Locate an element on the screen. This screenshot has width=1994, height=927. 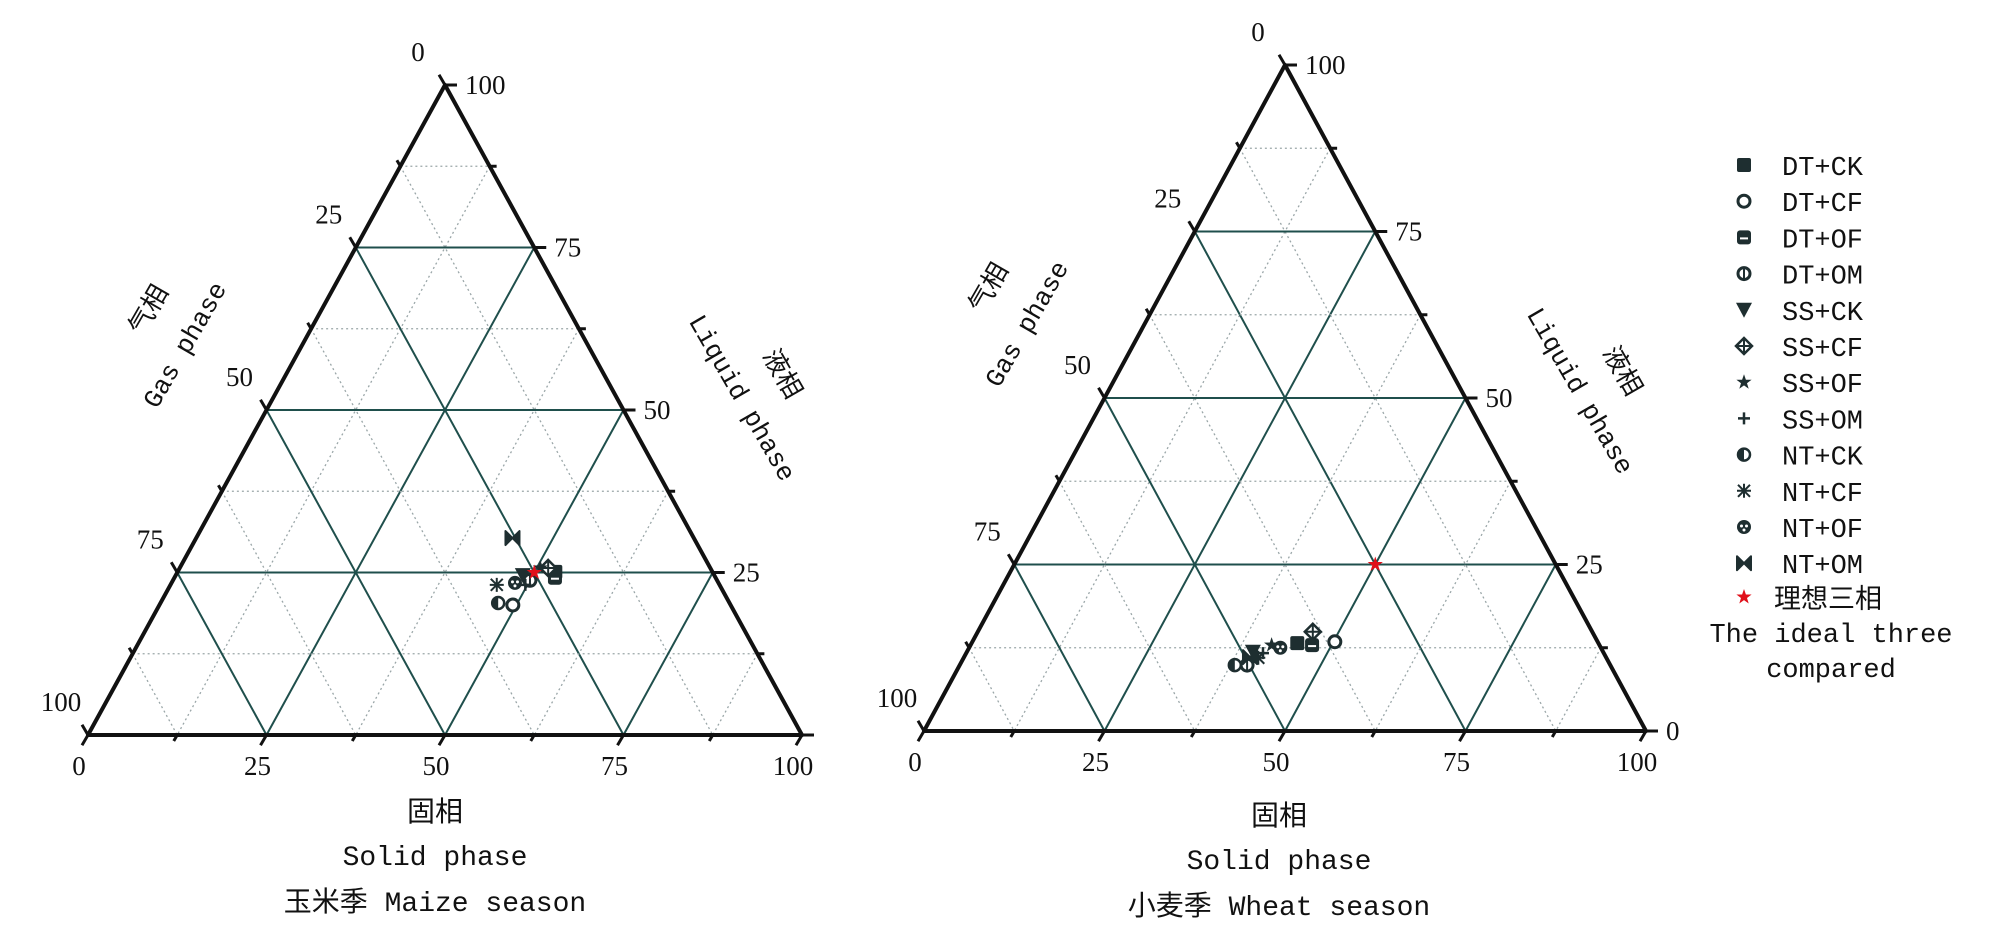
legend-item: SS+CK is located at coordinates (1800, 314).